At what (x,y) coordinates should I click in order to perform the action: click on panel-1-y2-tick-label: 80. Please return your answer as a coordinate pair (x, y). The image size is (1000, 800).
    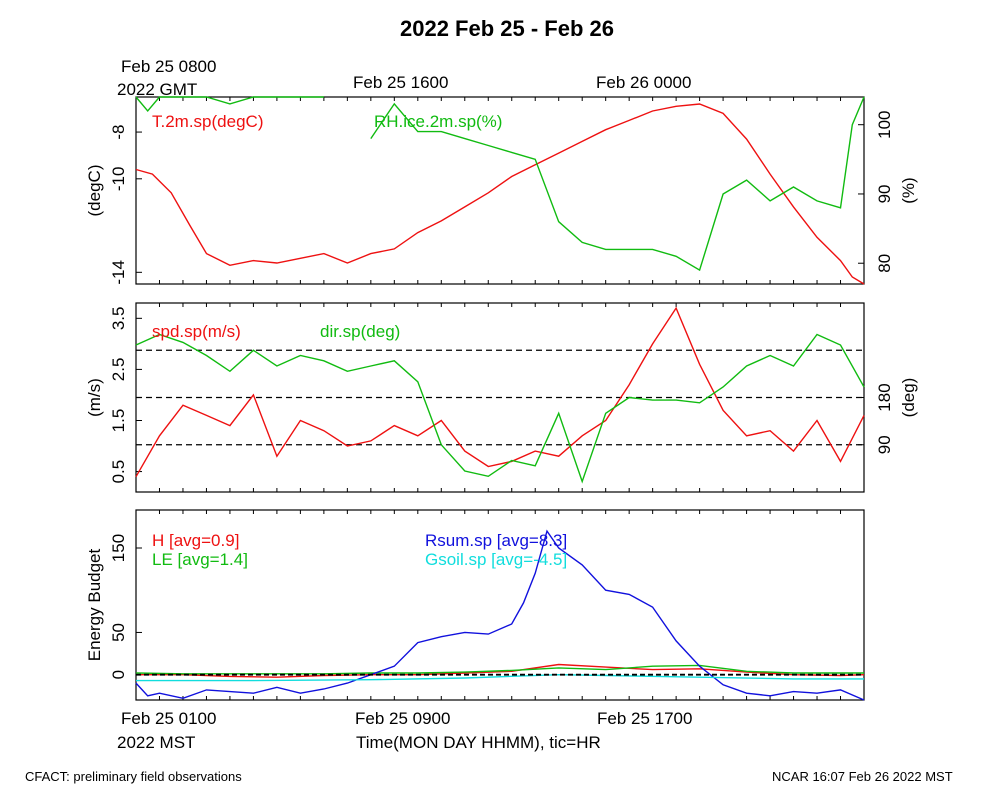
    Looking at the image, I should click on (884, 263).